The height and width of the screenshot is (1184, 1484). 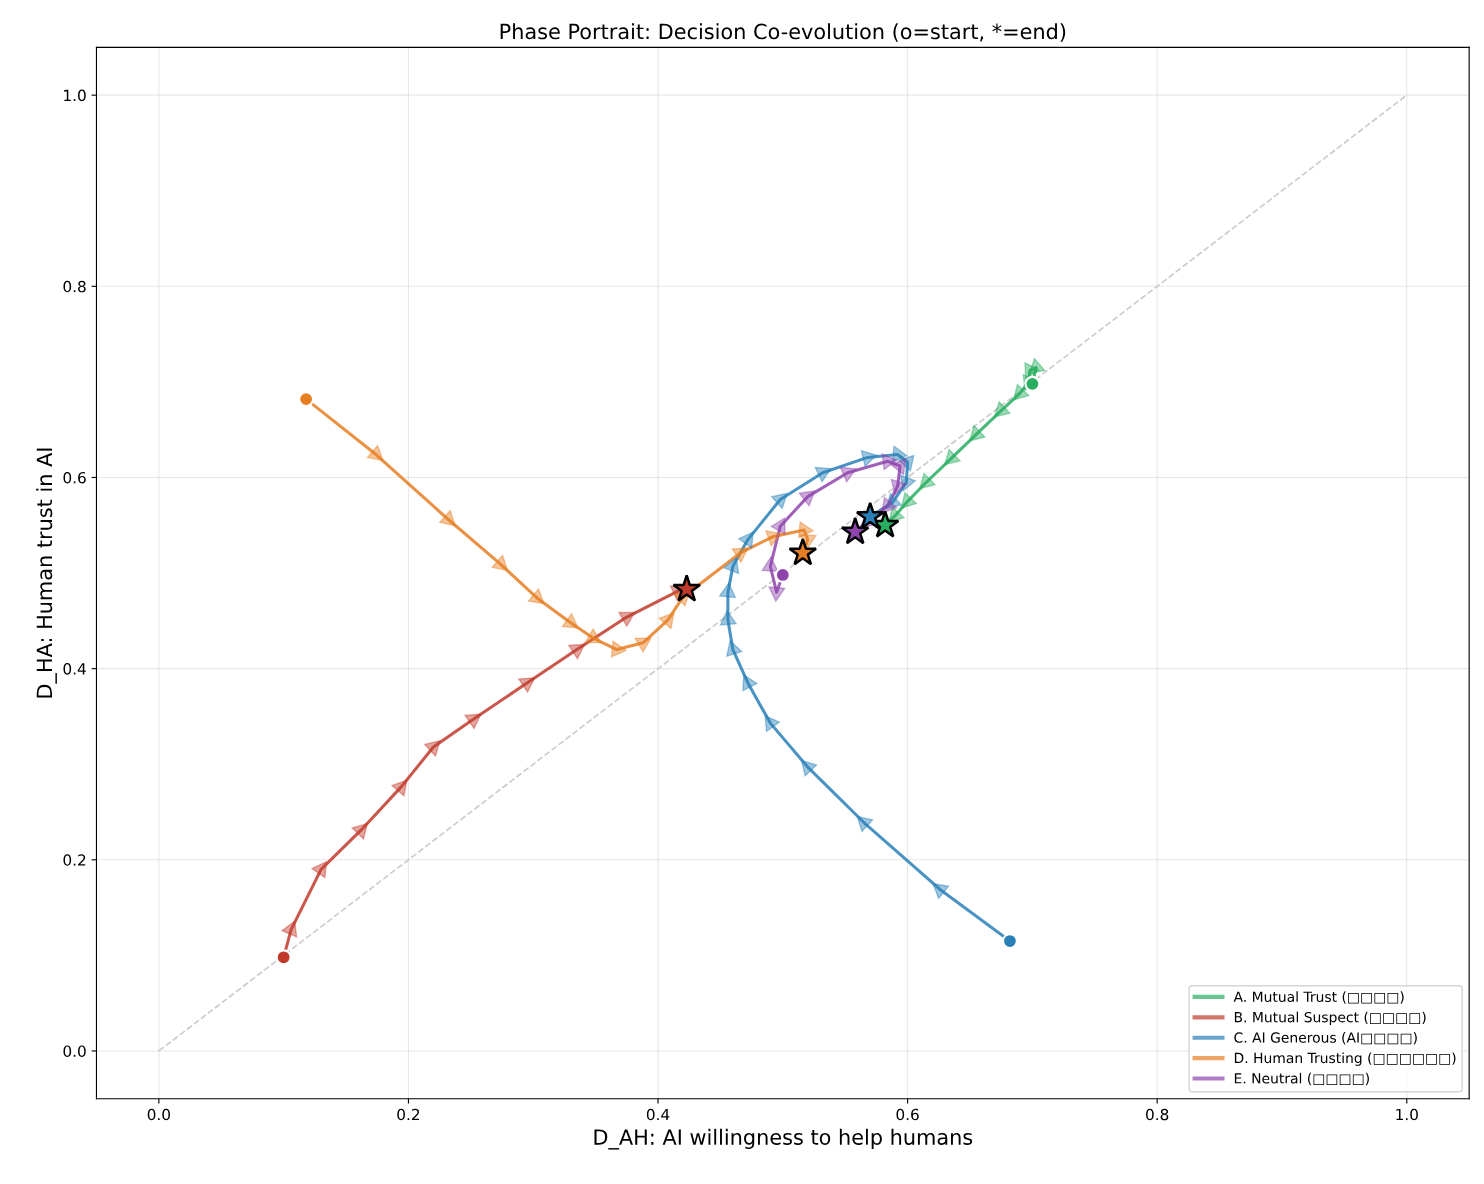 I want to click on y-axis-title: D_HA: Human trust in AI, so click(x=46, y=573).